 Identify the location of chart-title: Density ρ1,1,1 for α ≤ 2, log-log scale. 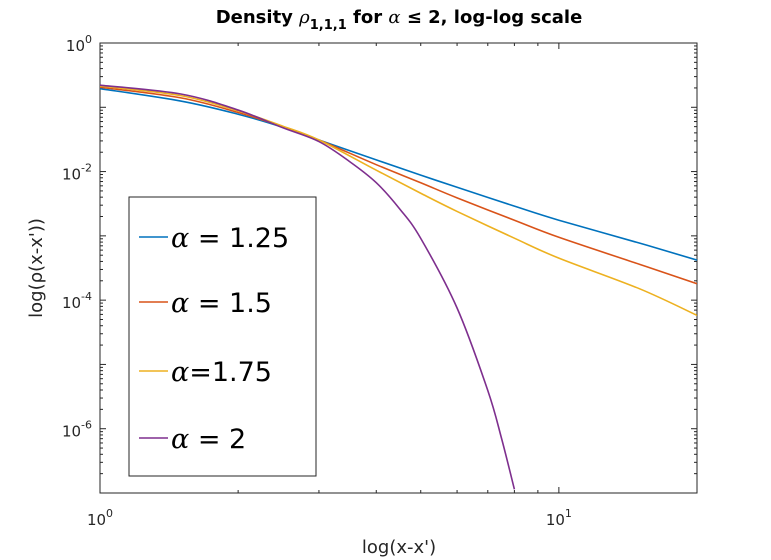
(399, 20).